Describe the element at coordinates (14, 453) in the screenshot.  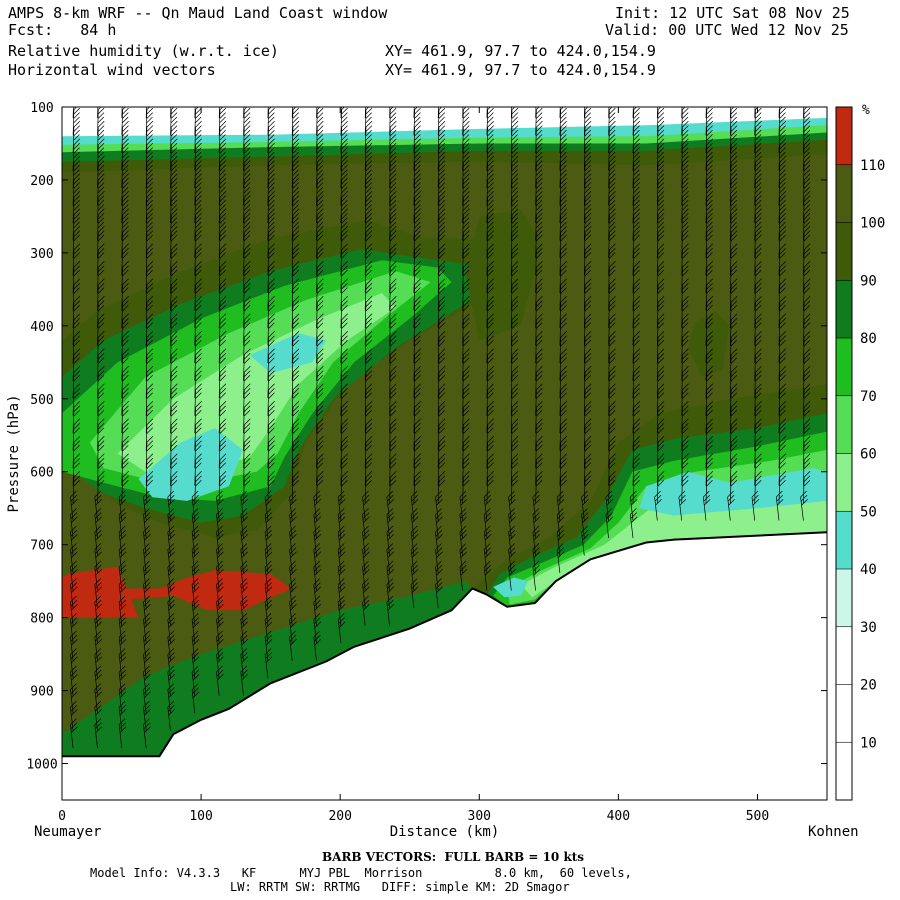
I see `y-axis-label: Pressure (hPa)` at that location.